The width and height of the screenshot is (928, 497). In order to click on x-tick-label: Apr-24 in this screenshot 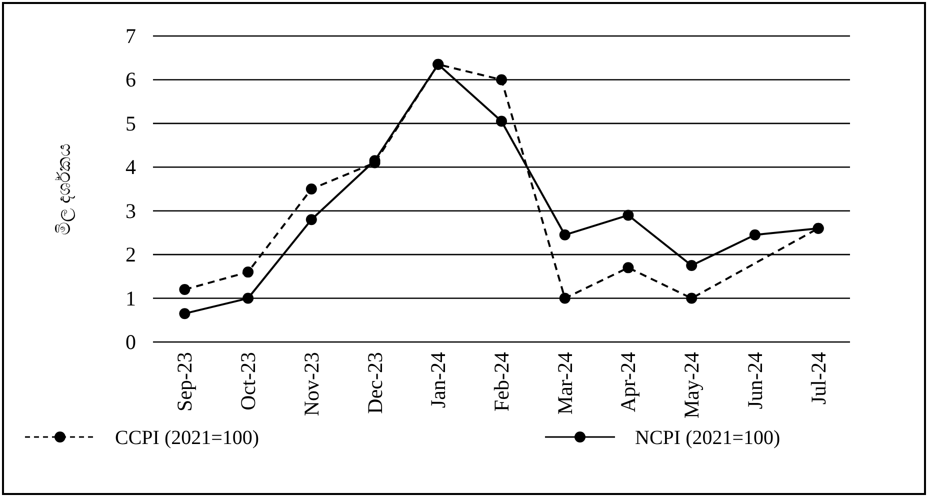, I will do `click(628, 382)`.